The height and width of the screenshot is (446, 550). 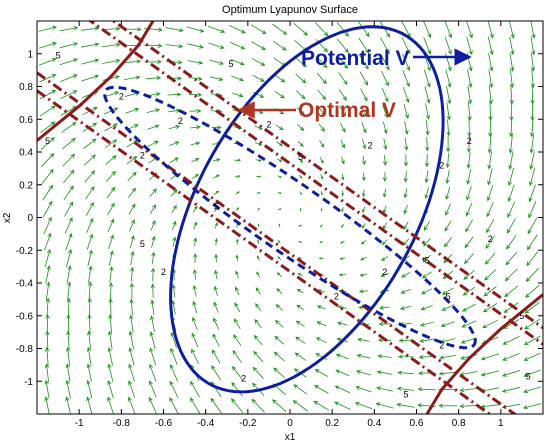 I want to click on y-tick-label: -1, so click(x=28, y=382).